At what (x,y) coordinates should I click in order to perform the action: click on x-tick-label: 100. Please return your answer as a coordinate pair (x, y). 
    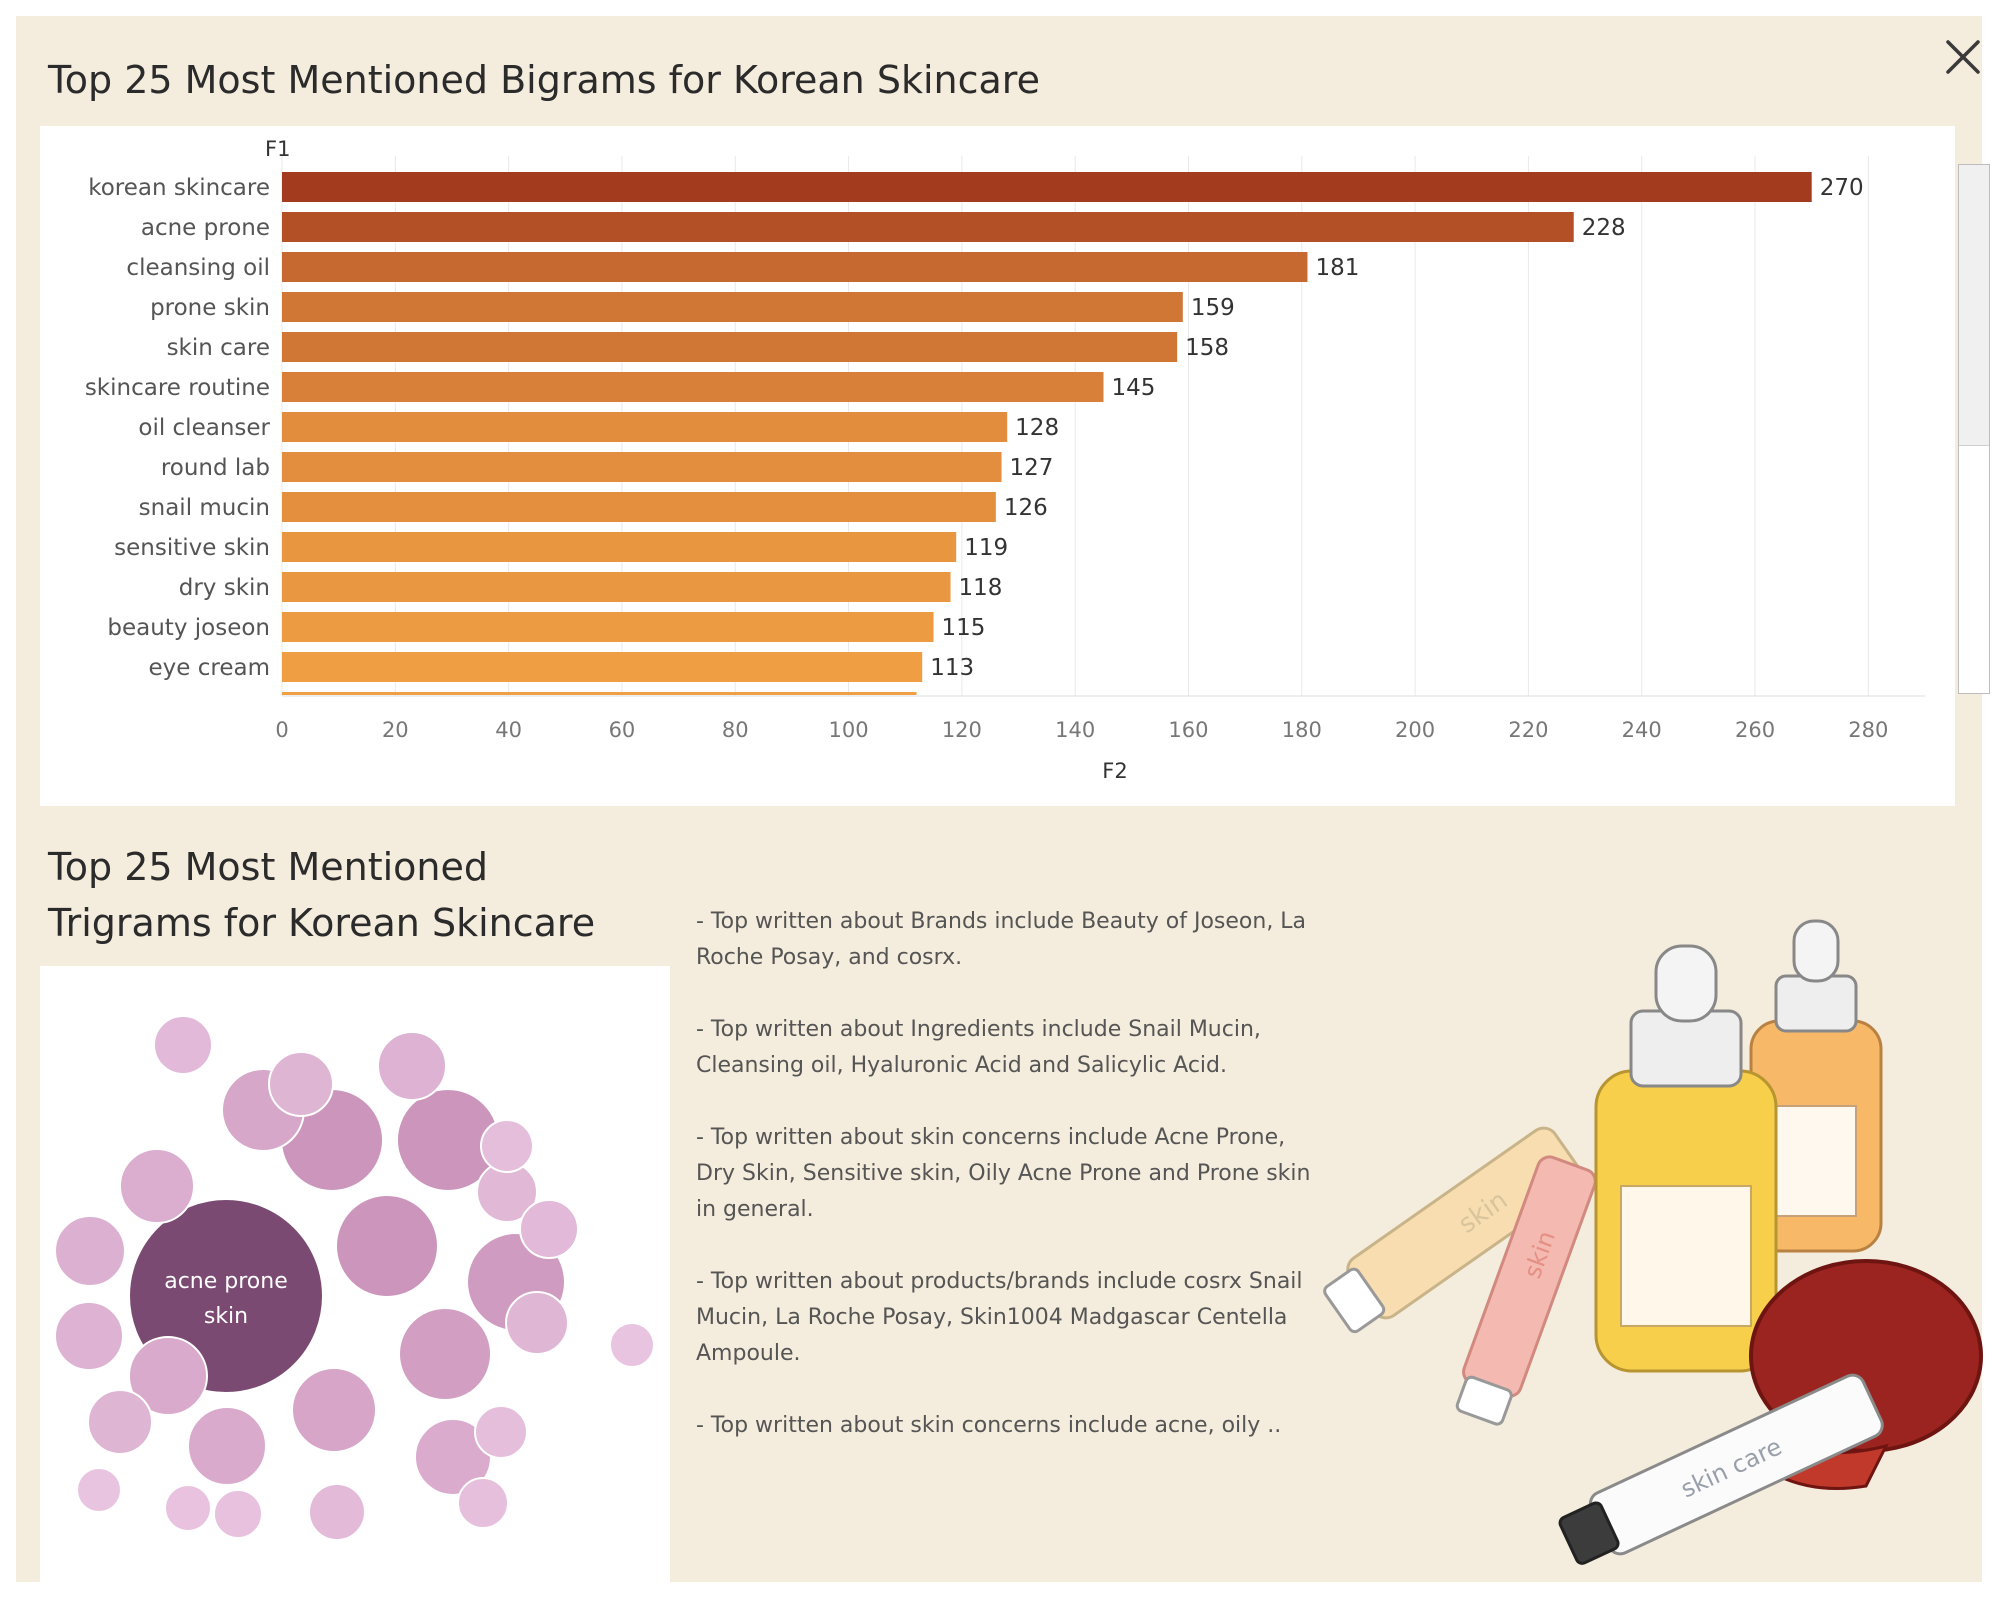
    Looking at the image, I should click on (849, 730).